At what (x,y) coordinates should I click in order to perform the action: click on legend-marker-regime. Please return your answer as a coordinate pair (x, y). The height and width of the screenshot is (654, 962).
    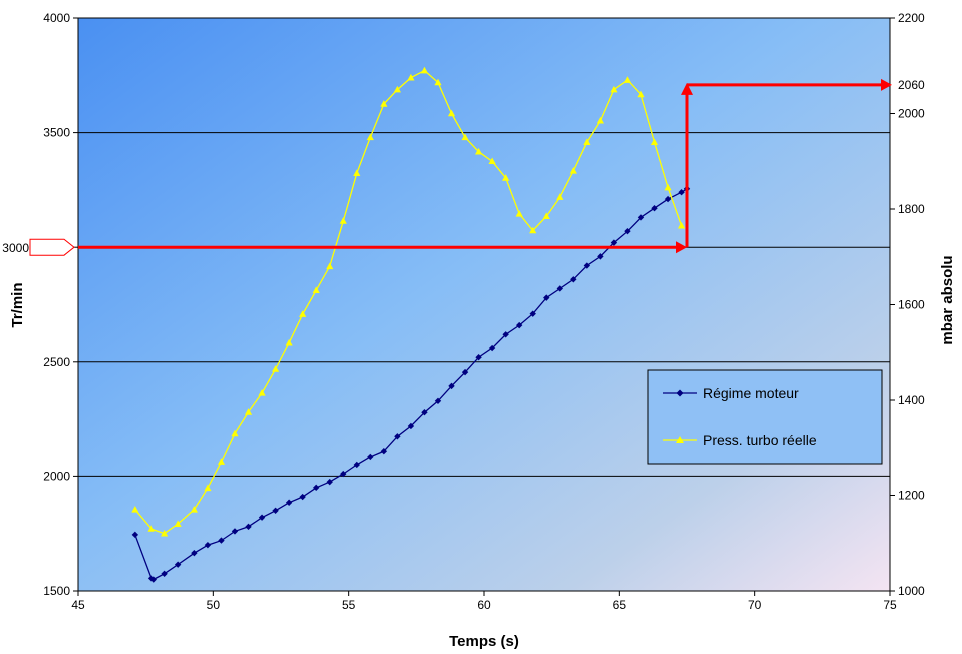
    Looking at the image, I should click on (680, 393).